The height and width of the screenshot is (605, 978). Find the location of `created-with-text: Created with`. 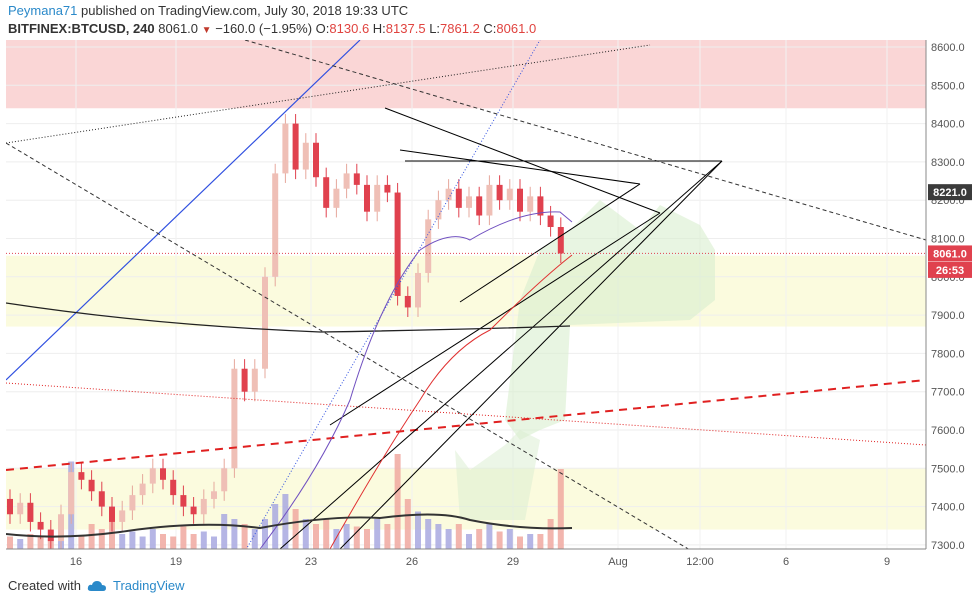

created-with-text: Created with is located at coordinates (44, 585).